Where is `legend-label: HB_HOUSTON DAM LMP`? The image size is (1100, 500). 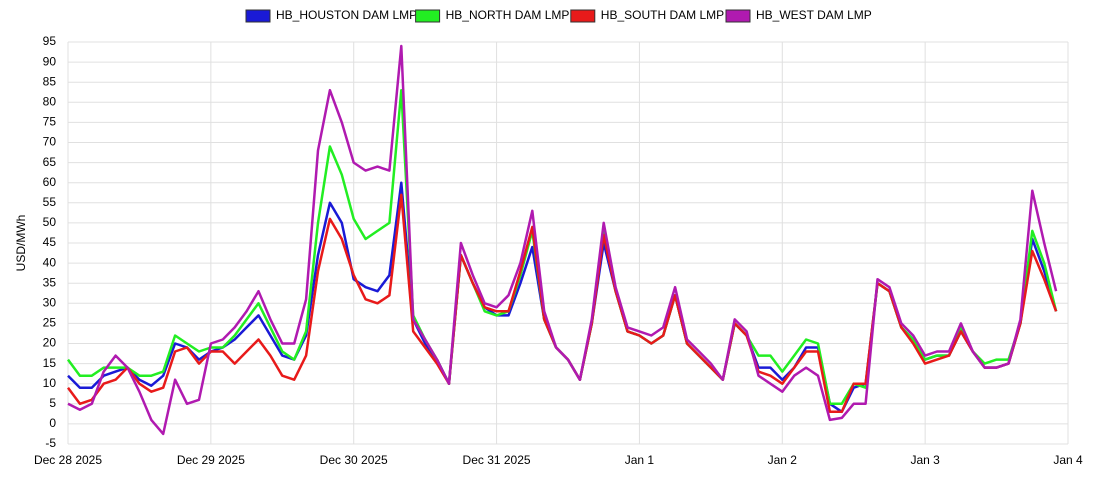
legend-label: HB_HOUSTON DAM LMP is located at coordinates (346, 15).